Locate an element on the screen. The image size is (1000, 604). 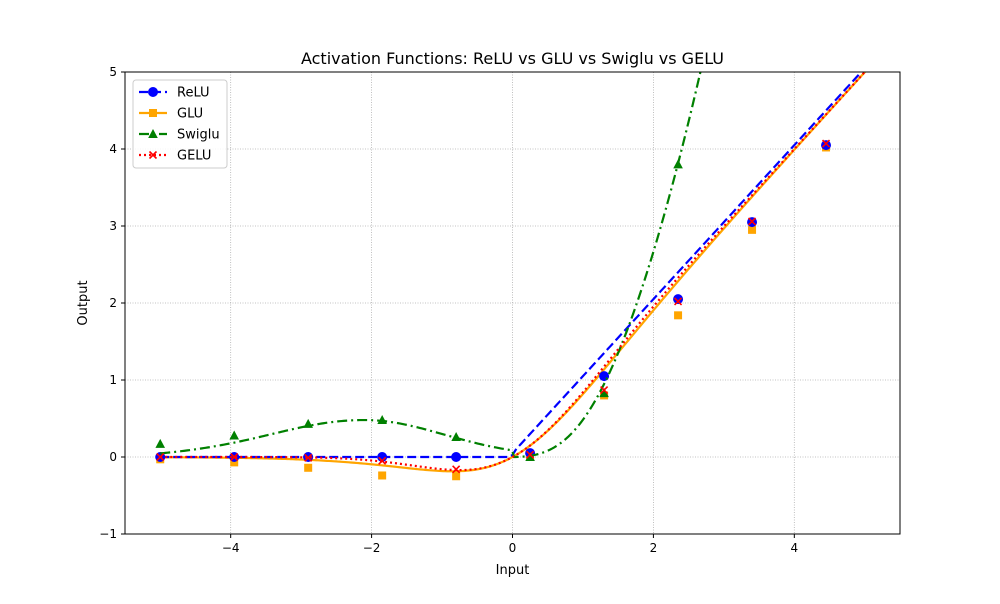
legend-item-swiglu: Swiglu is located at coordinates (179, 135).